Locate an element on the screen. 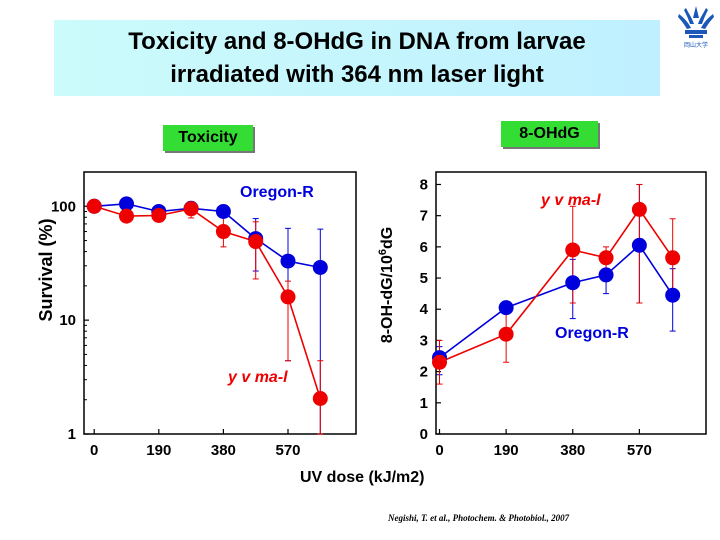  toxicity-label: Toxicity is located at coordinates (208, 138).